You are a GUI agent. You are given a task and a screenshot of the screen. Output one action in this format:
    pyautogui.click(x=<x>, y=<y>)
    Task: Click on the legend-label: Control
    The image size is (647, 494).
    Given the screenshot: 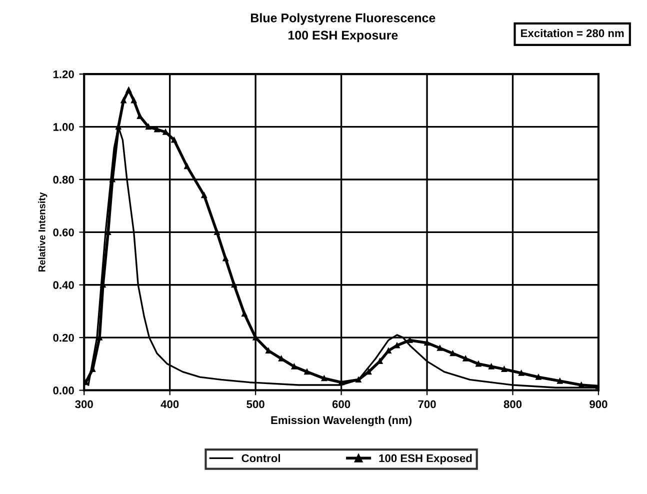 What is the action you would take?
    pyautogui.click(x=261, y=458)
    